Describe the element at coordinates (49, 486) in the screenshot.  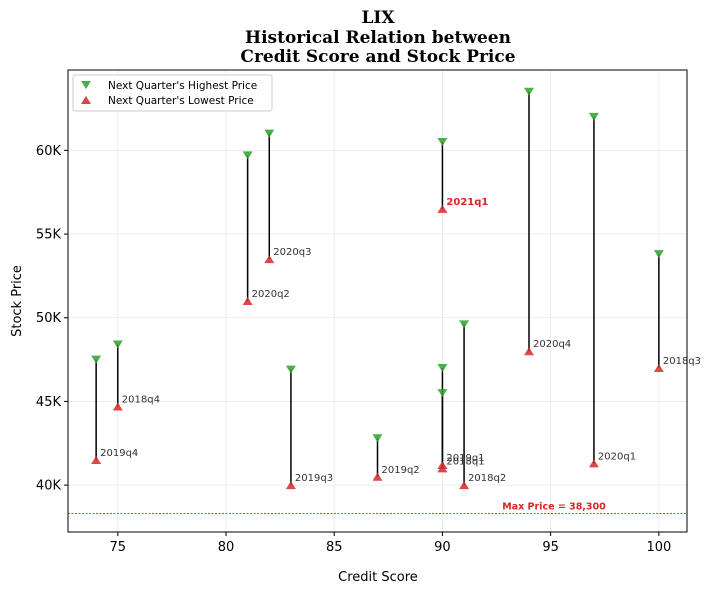
I see `y-tick-label: 40K` at that location.